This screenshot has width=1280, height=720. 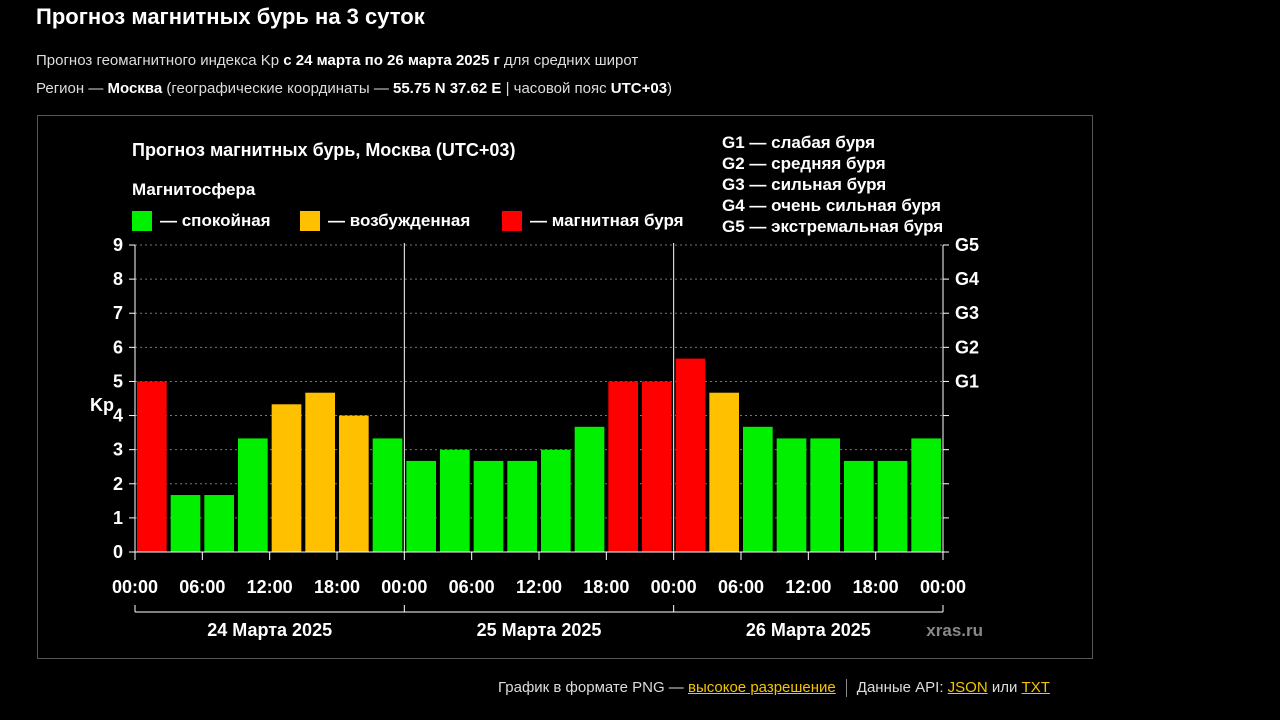 What do you see at coordinates (902, 687) in the screenshot?
I see `api-label: Данные API:` at bounding box center [902, 687].